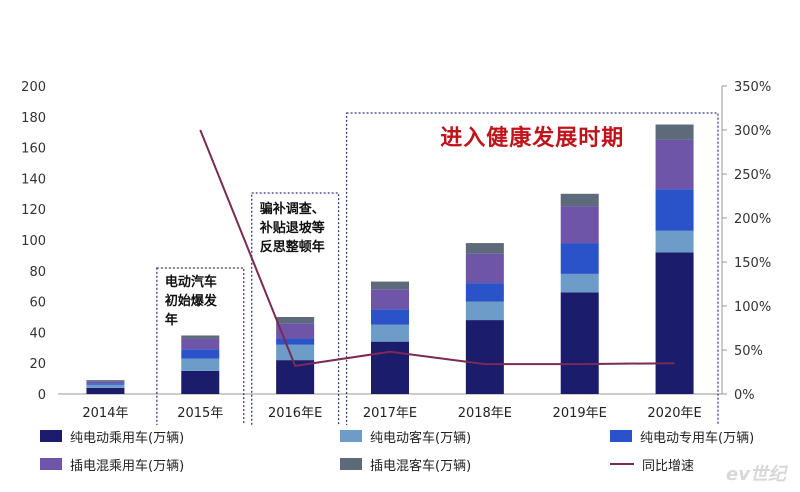 The image size is (800, 492). I want to click on right-tick-label: 350%, so click(752, 87).